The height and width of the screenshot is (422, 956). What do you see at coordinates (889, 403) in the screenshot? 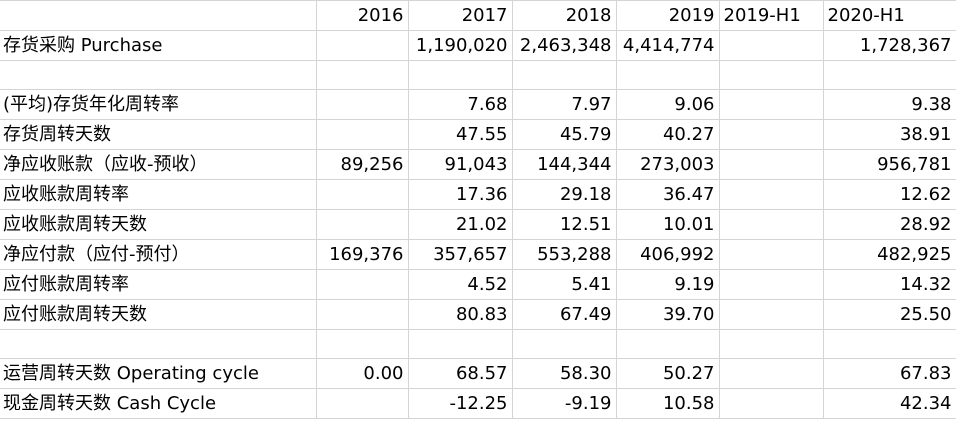
I see `cell-y2020-h1: 42.34` at bounding box center [889, 403].